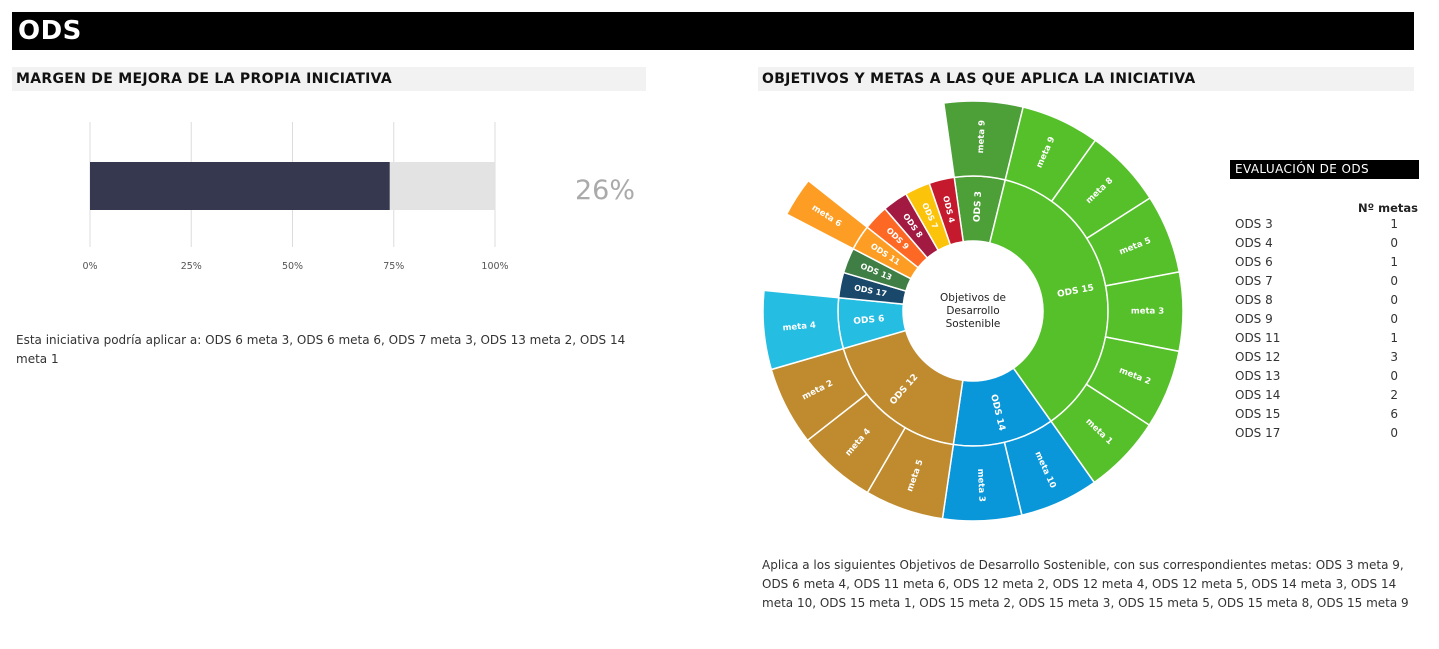 This screenshot has height=649, width=1439. What do you see at coordinates (191, 266) in the screenshot?
I see `bar-chart-tick-label: 25%` at bounding box center [191, 266].